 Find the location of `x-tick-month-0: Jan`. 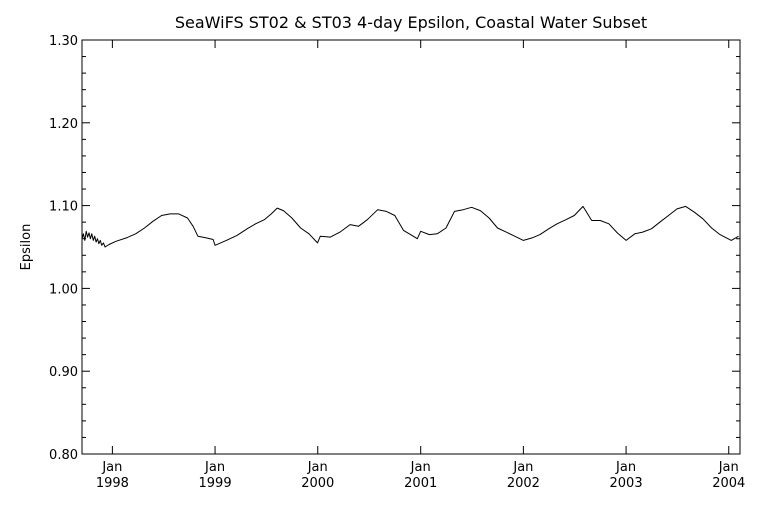

x-tick-month-0: Jan is located at coordinates (111, 467).